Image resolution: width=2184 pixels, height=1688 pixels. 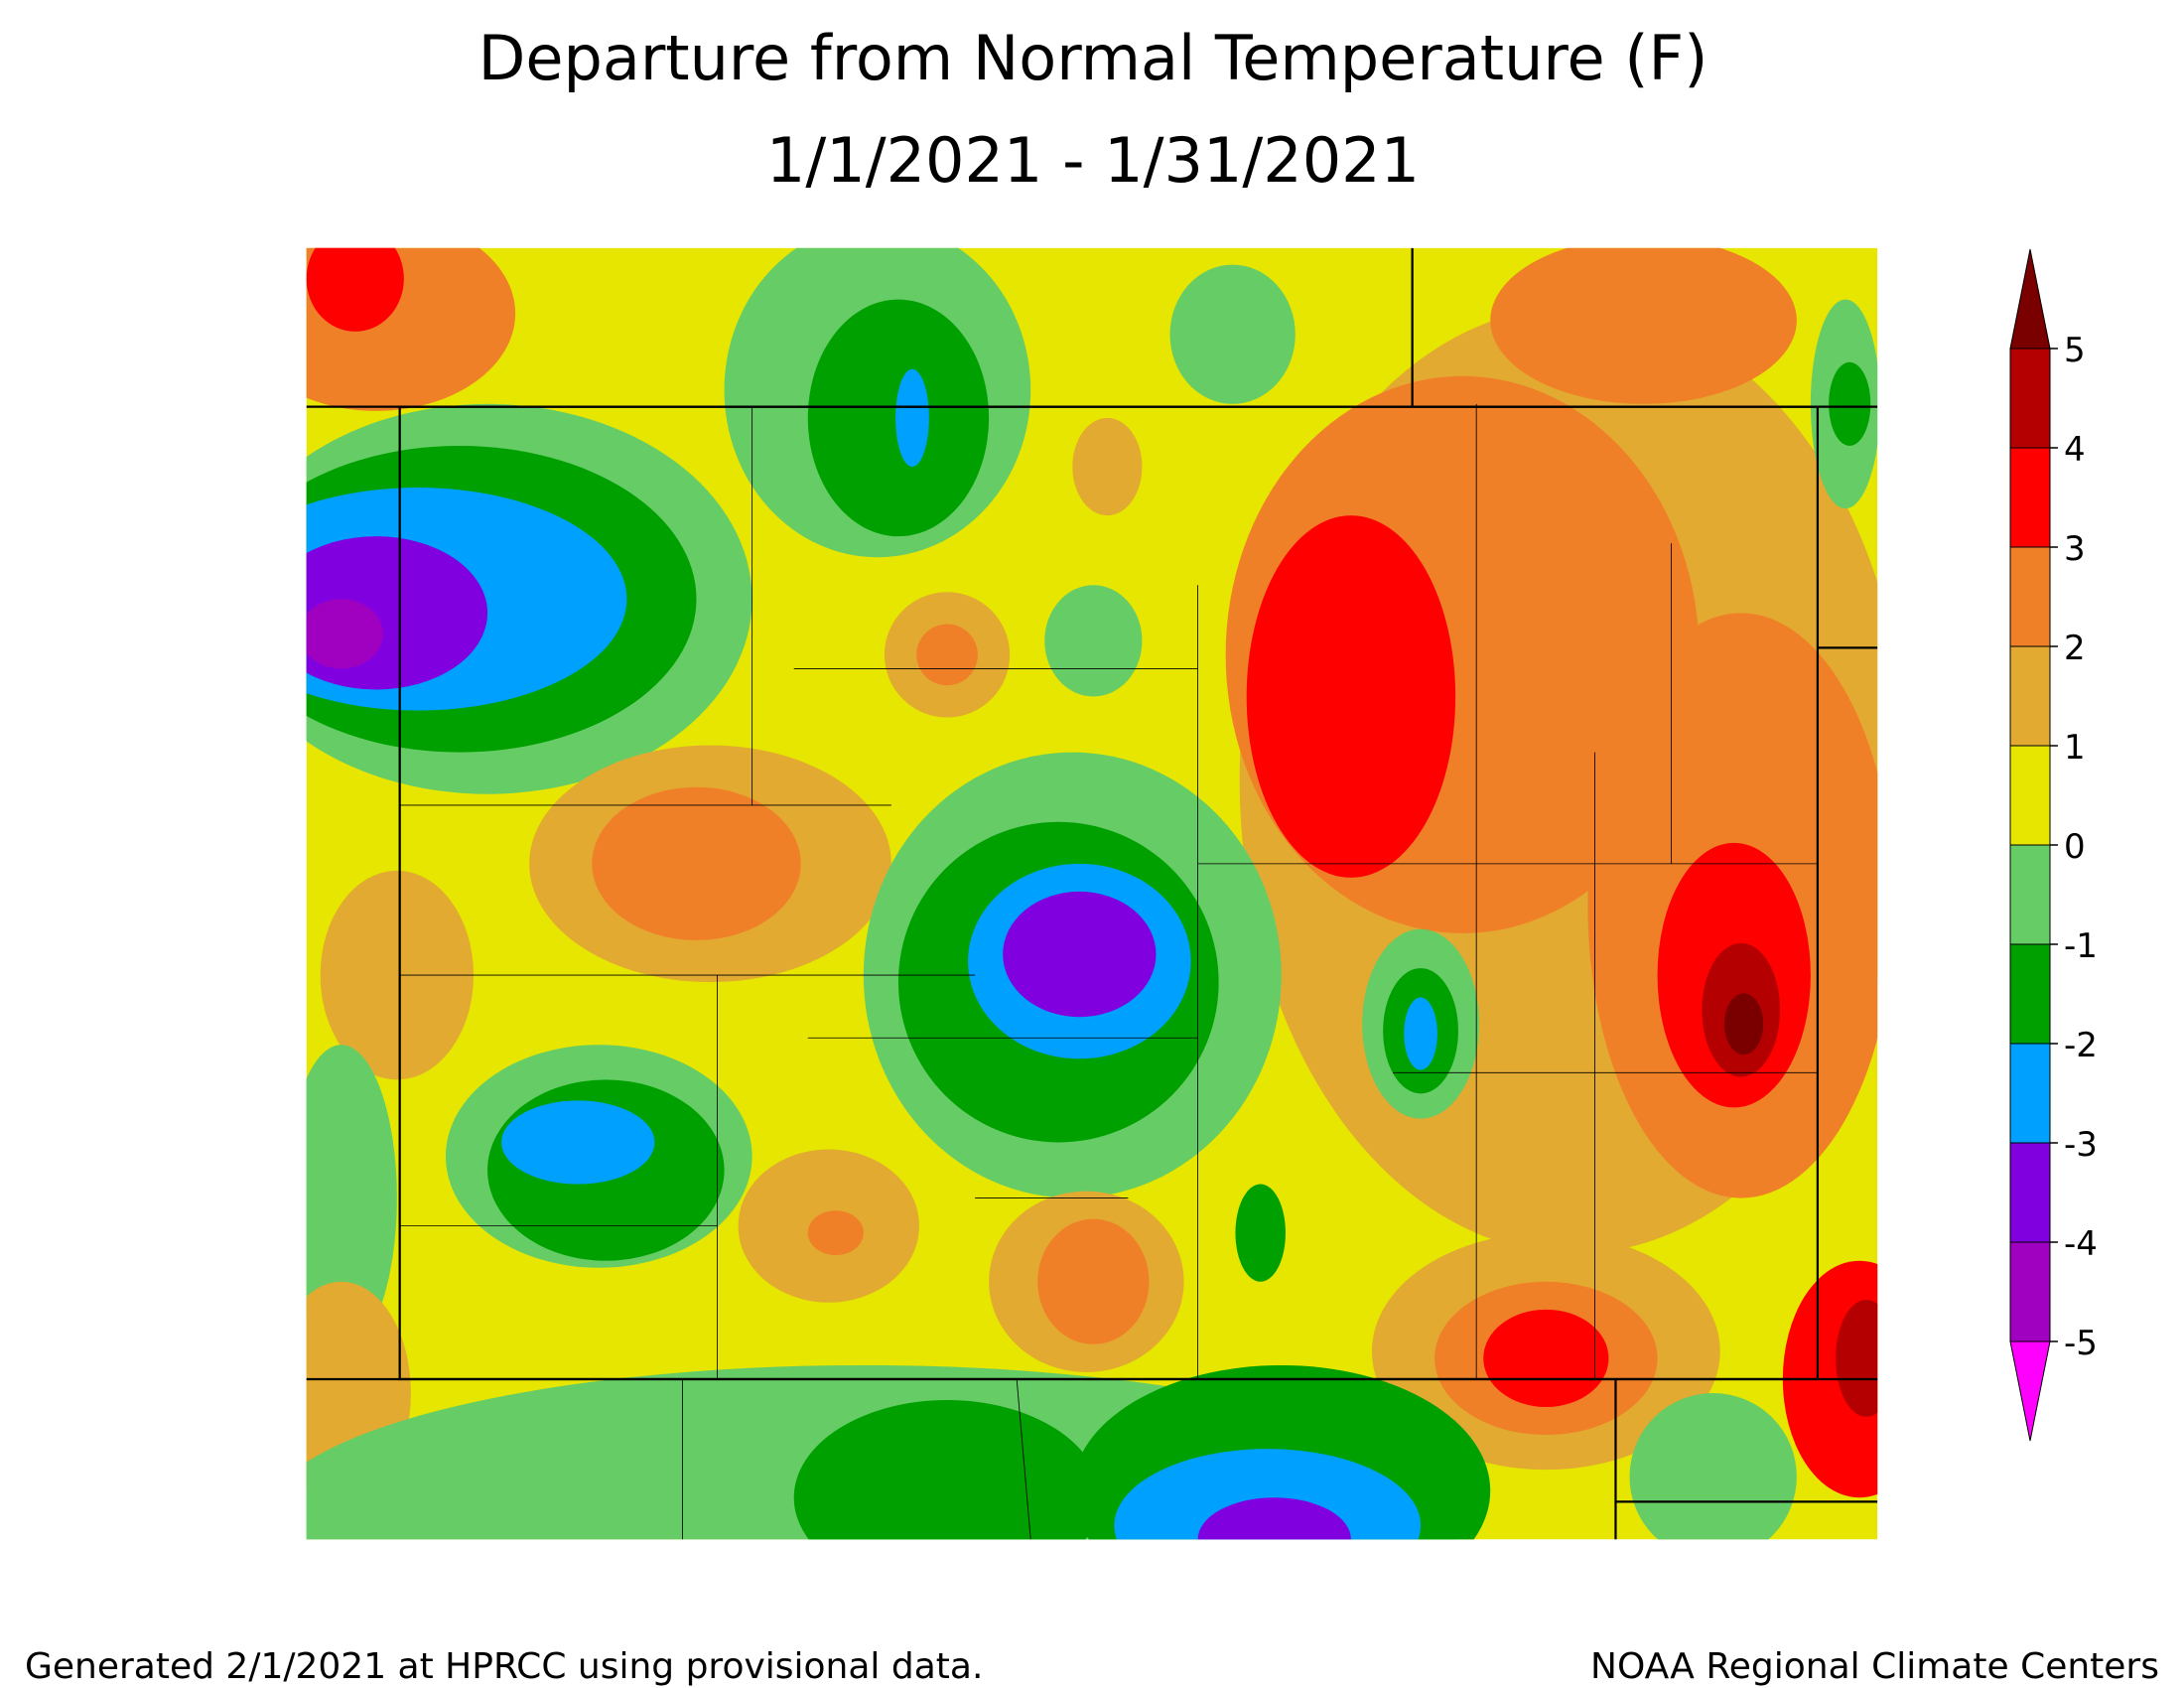 I want to click on colorbar: 5 4 3 2 1 0 -1 -2 -3 -4 -5, so click(x=2053, y=845).